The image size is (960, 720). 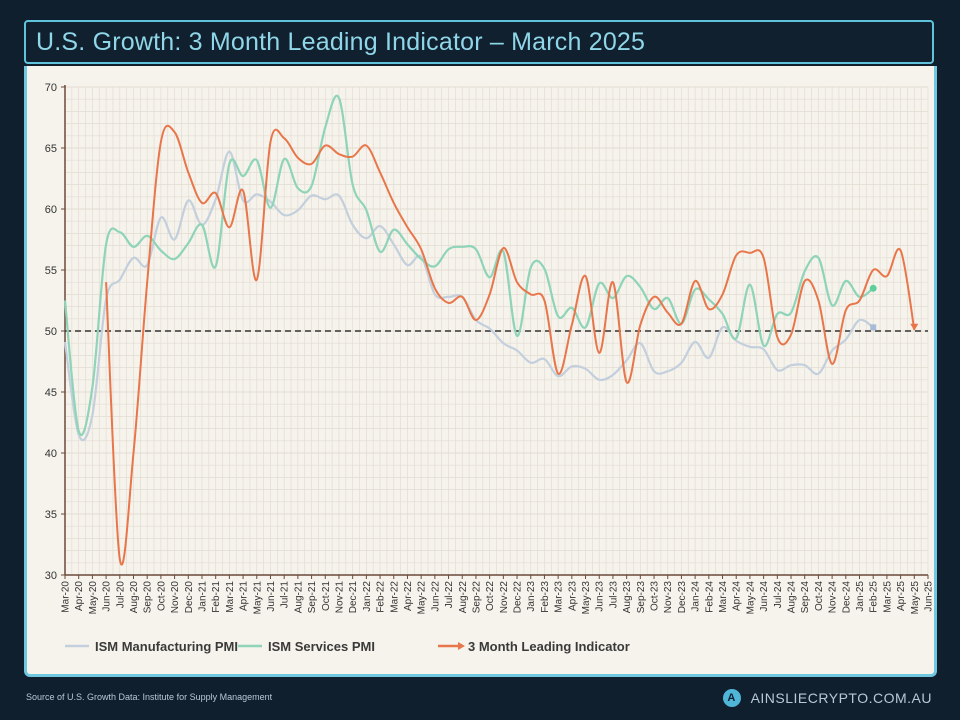 What do you see at coordinates (559, 597) in the screenshot?
I see `x-tick-label: Mar-23` at bounding box center [559, 597].